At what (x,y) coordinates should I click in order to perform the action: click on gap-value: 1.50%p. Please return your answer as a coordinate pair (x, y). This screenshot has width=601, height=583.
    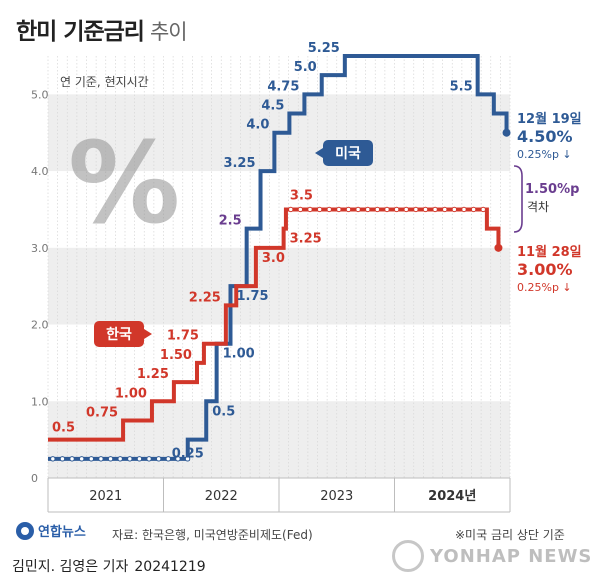
    Looking at the image, I should click on (552, 189).